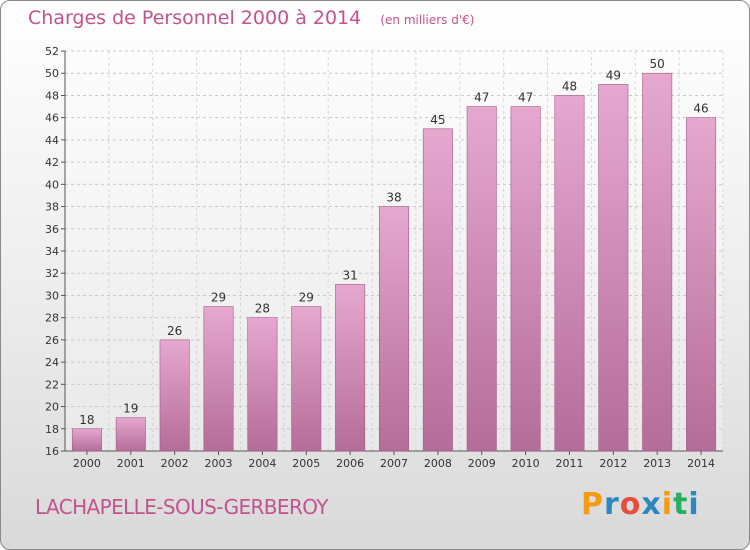  Describe the element at coordinates (262, 309) in the screenshot. I see `data-label: 28` at that location.